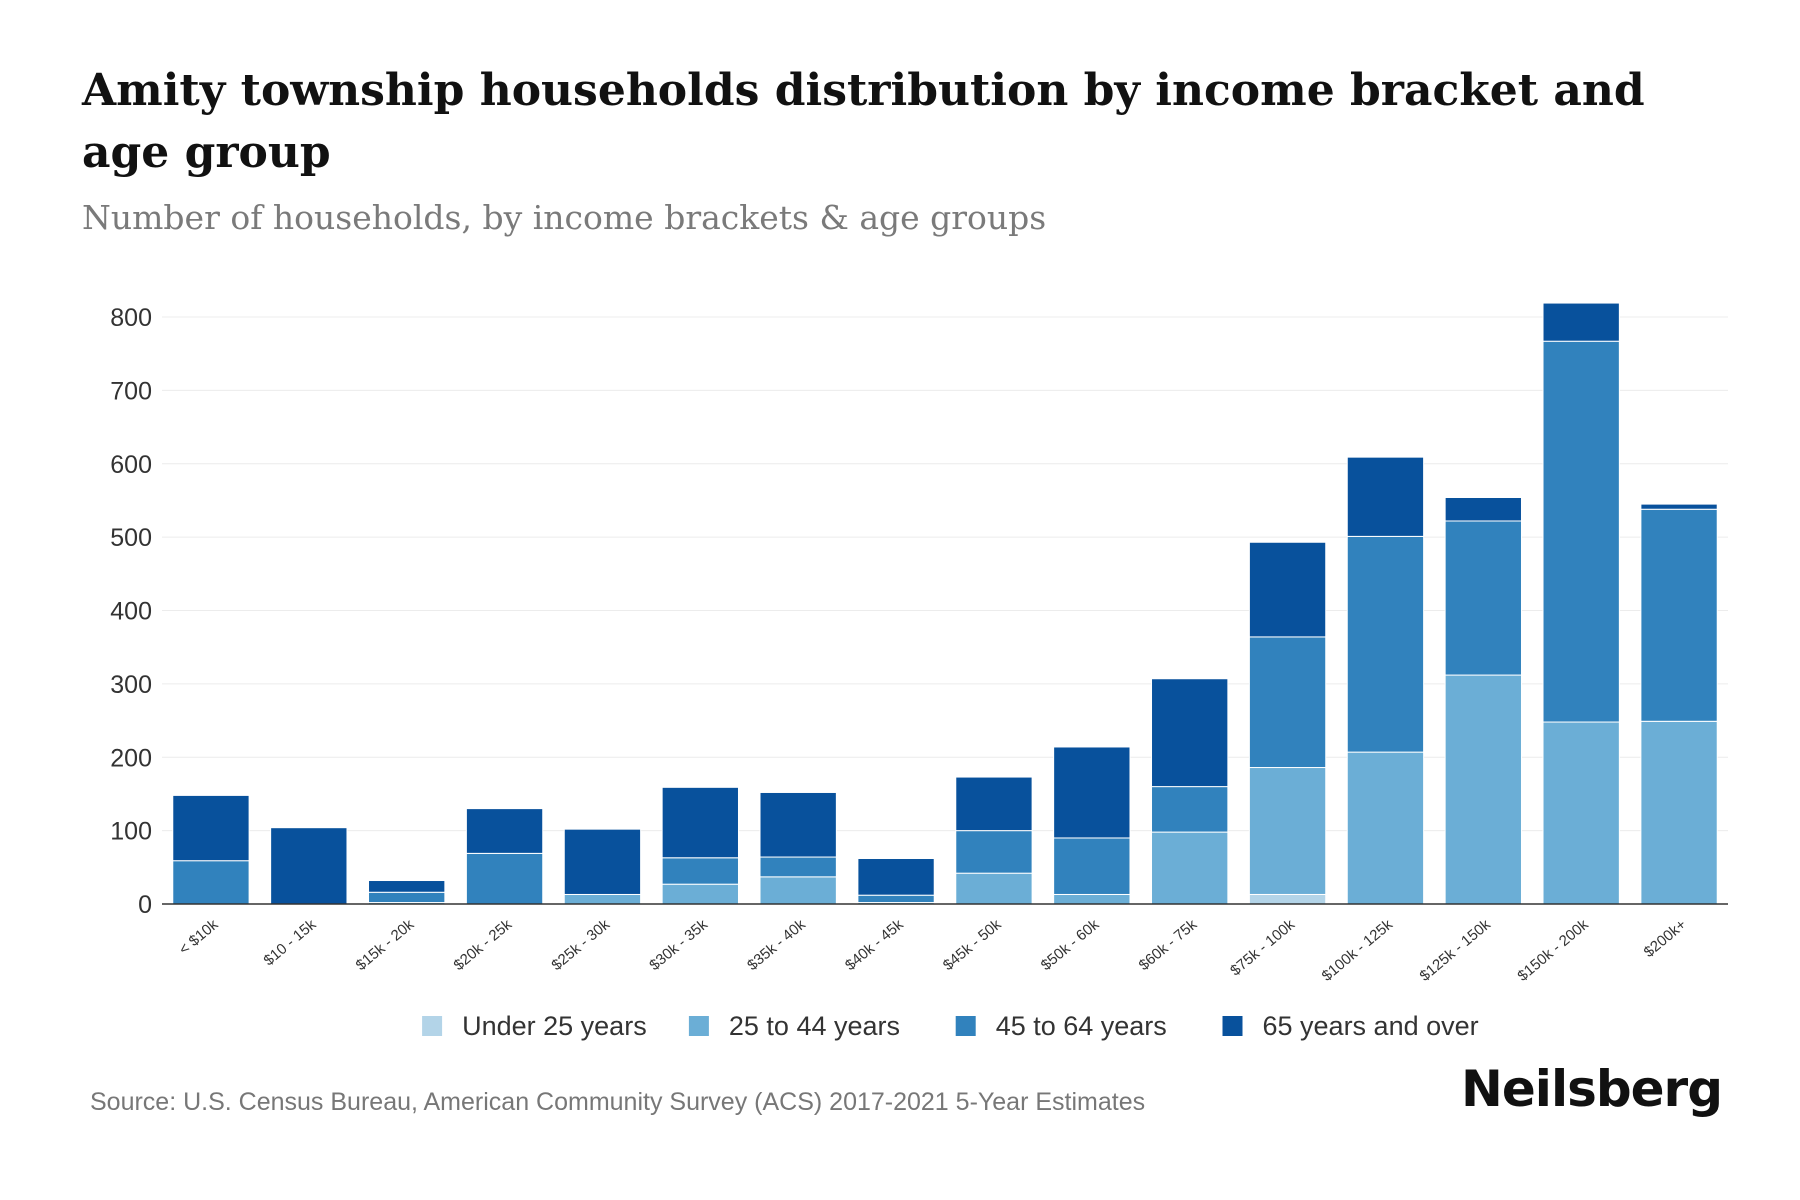 The width and height of the screenshot is (1800, 1200). I want to click on y-tick-label: 500, so click(131, 538).